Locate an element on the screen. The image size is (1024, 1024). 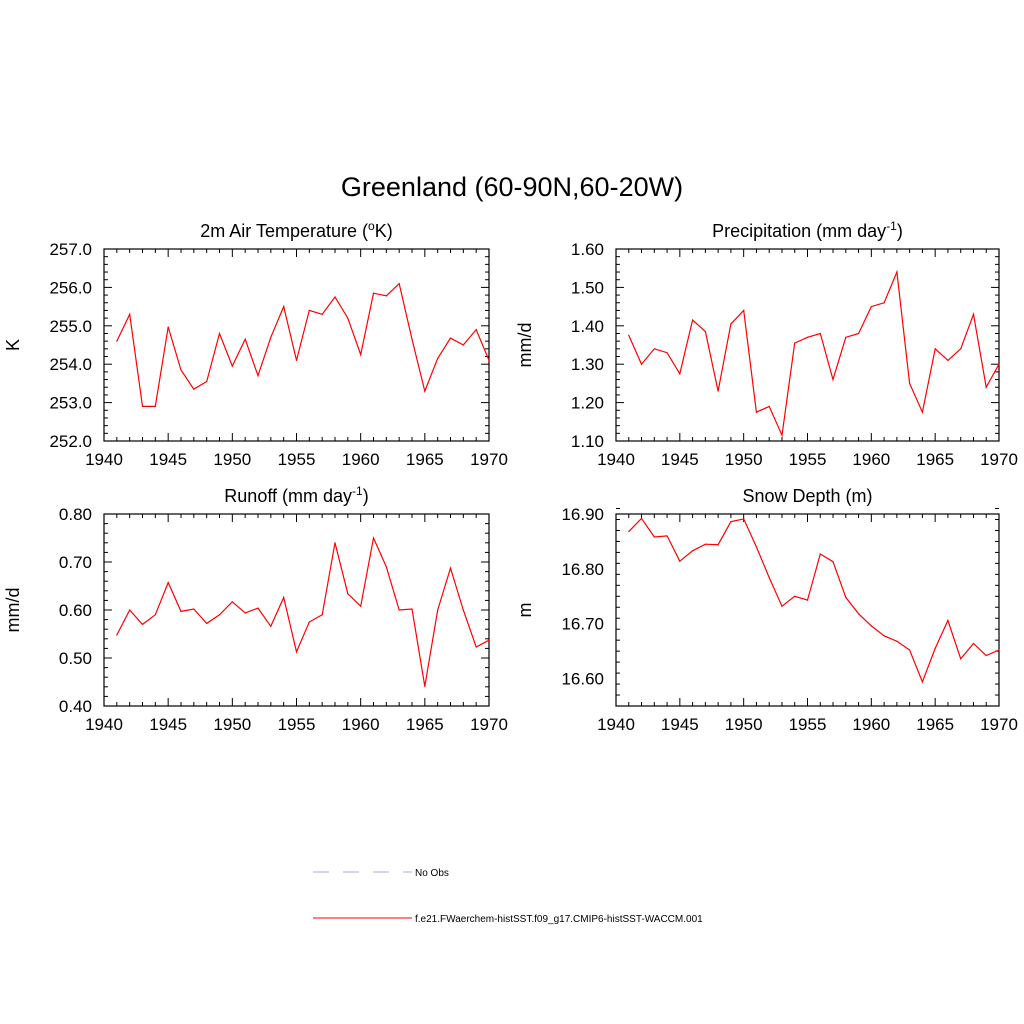
y-tick-label: 0.40 is located at coordinates (75, 706).